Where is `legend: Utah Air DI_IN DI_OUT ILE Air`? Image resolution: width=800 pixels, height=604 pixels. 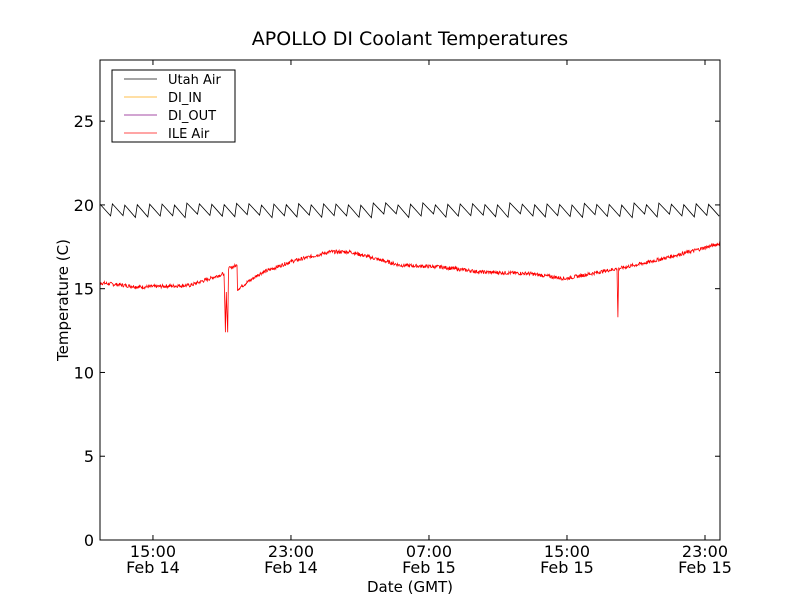 legend: Utah Air DI_IN DI_OUT ILE Air is located at coordinates (173, 106).